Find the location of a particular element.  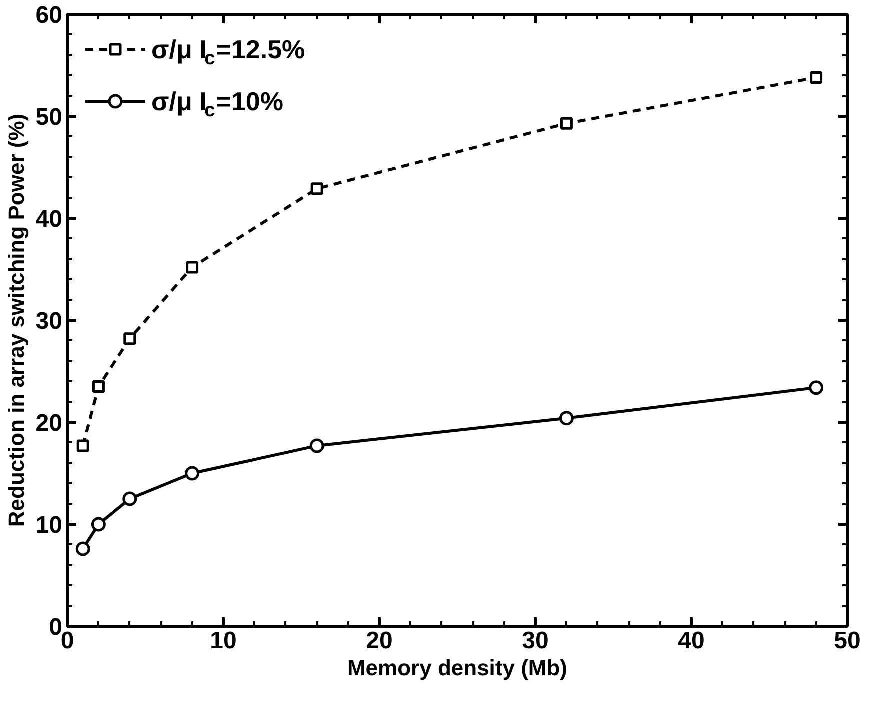

y-axis-title: Reduction in array switching Power (%) is located at coordinates (16, 321).